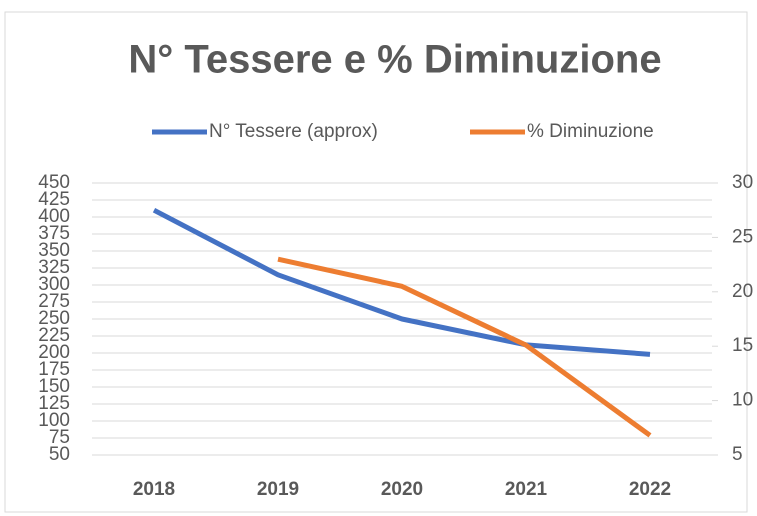  I want to click on y-tick-label: 225, so click(54, 335).